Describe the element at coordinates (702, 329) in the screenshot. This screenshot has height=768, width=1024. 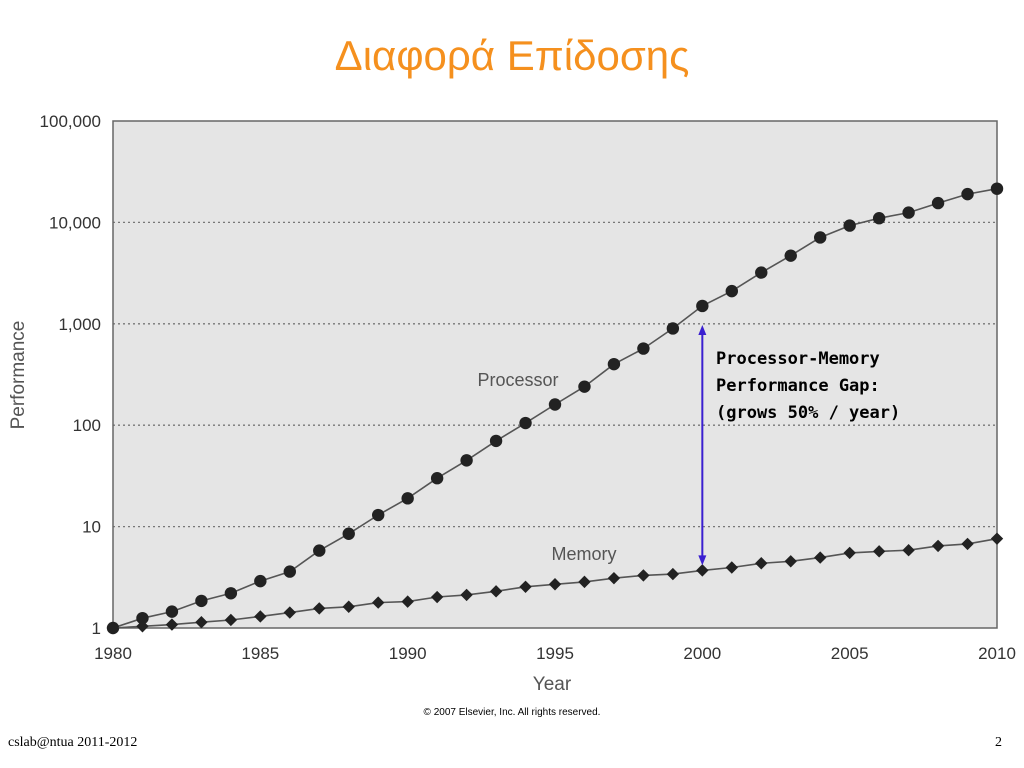
I see `gap-arrow-head-up` at that location.